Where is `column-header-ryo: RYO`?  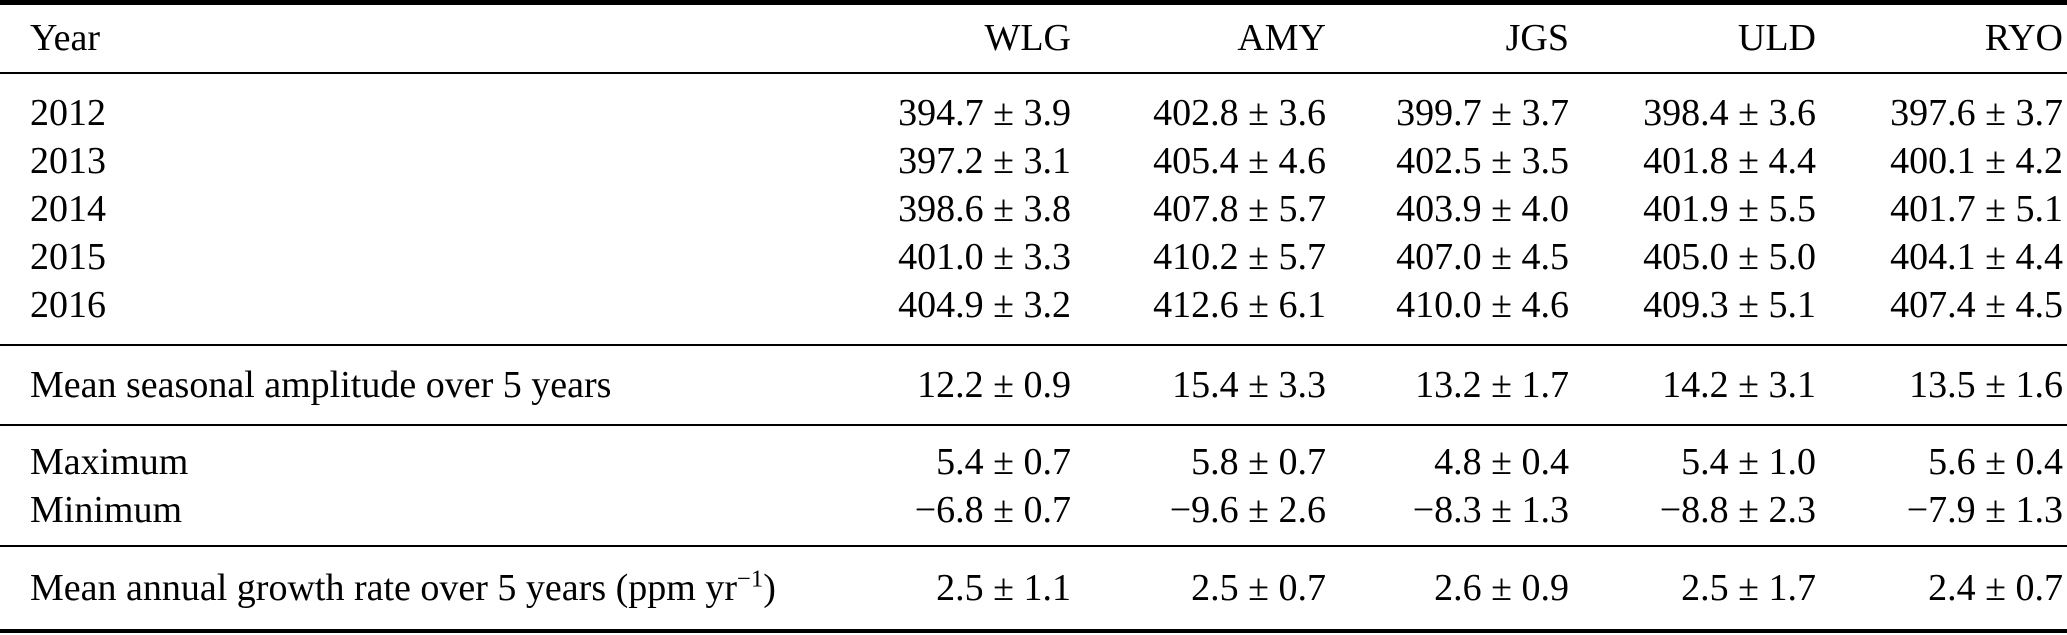 column-header-ryo: RYO is located at coordinates (2023, 38).